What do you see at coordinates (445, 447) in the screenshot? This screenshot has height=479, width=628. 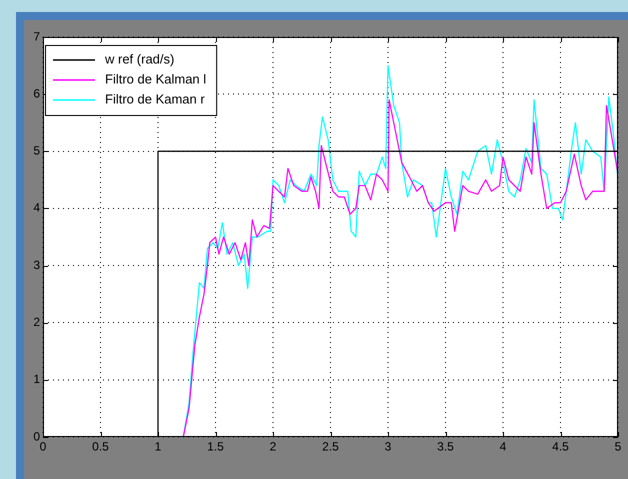 I see `x-tick-label: 3.5` at bounding box center [445, 447].